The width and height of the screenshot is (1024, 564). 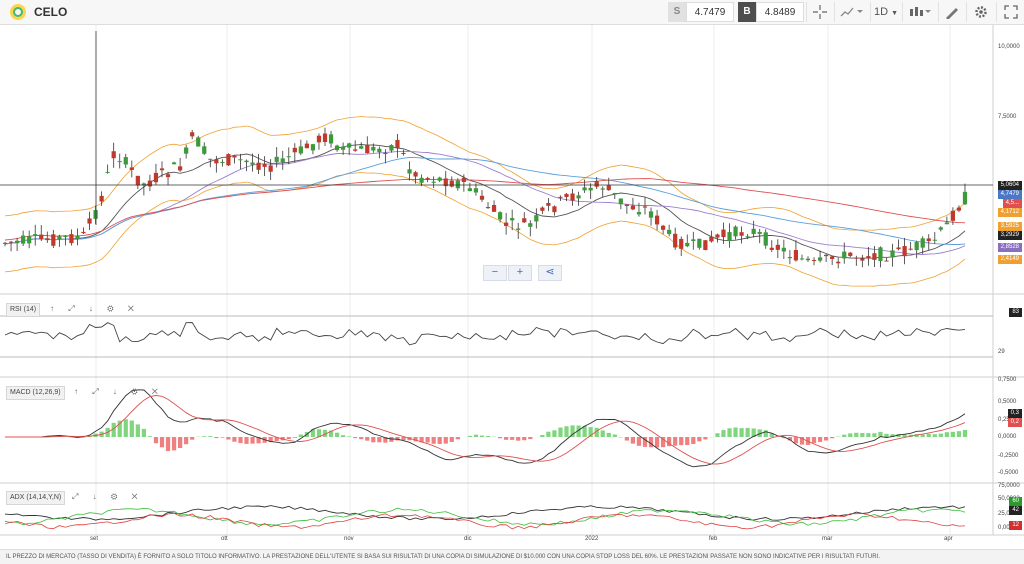 I want to click on x-label: mar, so click(x=827, y=539).